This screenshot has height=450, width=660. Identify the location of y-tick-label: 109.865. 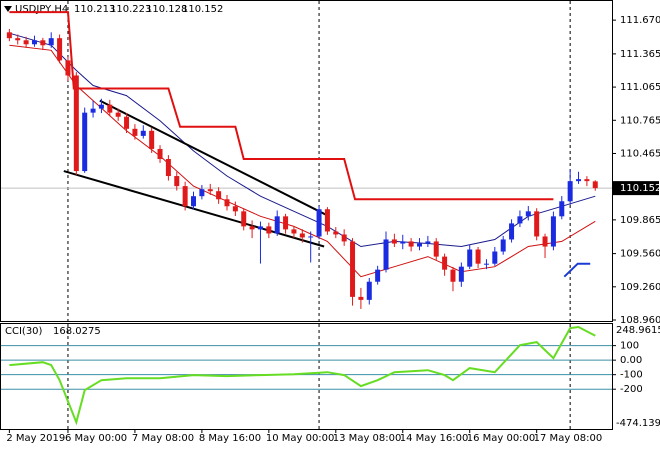
(640, 220).